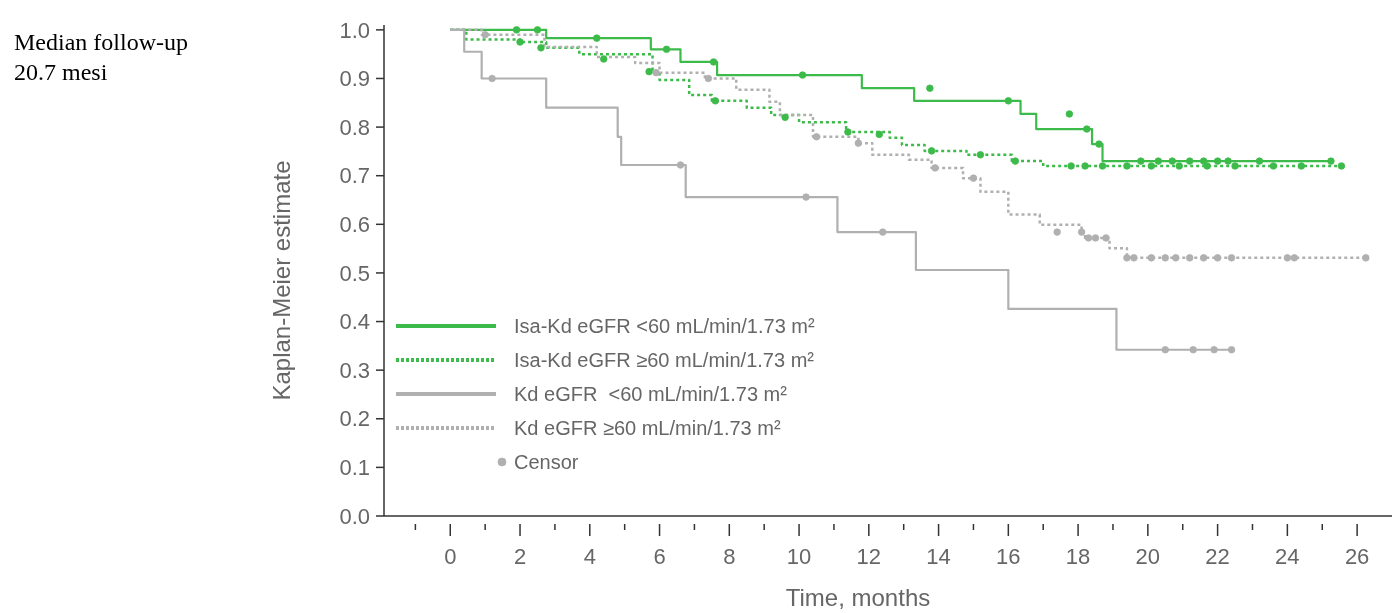  Describe the element at coordinates (1217, 556) in the screenshot. I see `x-tick-label: 22` at that location.